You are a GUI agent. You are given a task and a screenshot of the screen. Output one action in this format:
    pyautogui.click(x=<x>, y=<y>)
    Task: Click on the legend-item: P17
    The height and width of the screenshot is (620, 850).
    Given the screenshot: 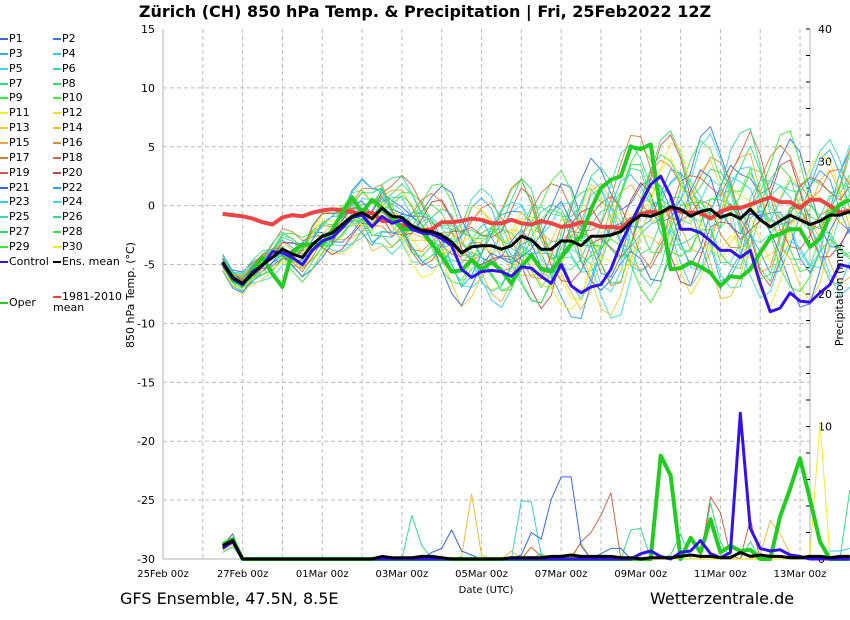 What is the action you would take?
    pyautogui.click(x=15, y=158)
    